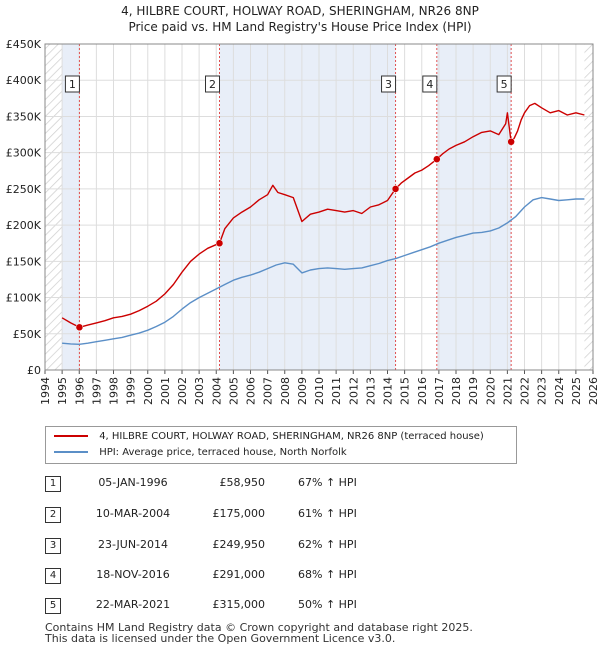  What do you see at coordinates (239, 574) in the screenshot?
I see `sale-price: £291,000` at bounding box center [239, 574].